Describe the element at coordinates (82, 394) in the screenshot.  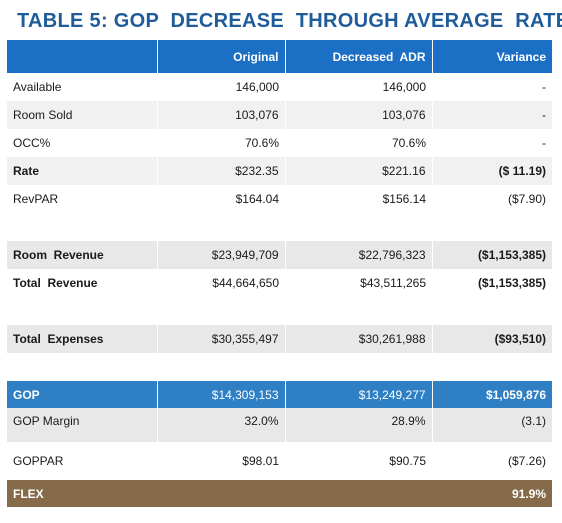
I see `row-label: GOP` at that location.